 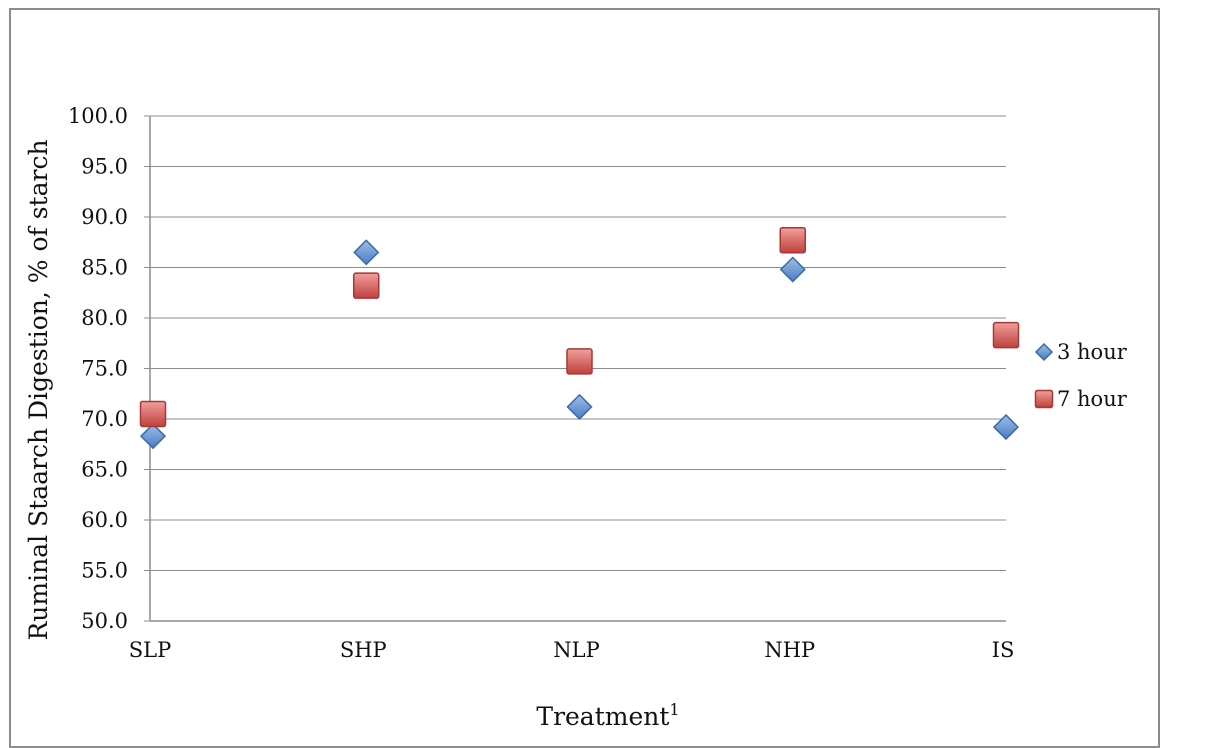 I want to click on x-tick-label: SLP, so click(x=150, y=650).